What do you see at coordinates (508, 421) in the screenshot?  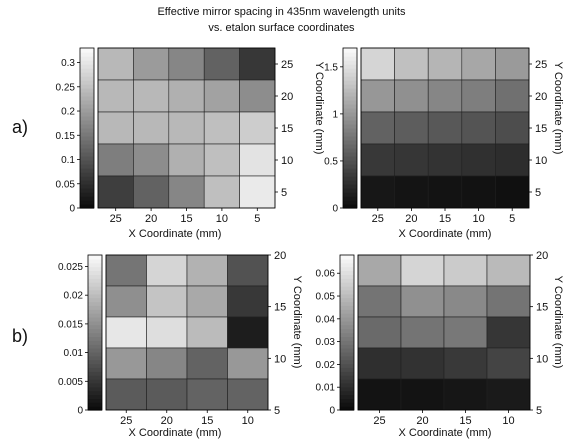 I see `x-tick-label: 10` at bounding box center [508, 421].